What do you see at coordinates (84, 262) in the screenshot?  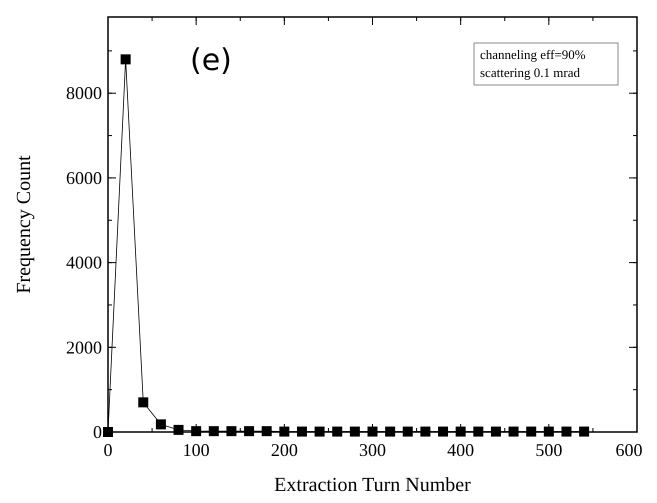 I see `y-tick-label: 4000` at bounding box center [84, 262].